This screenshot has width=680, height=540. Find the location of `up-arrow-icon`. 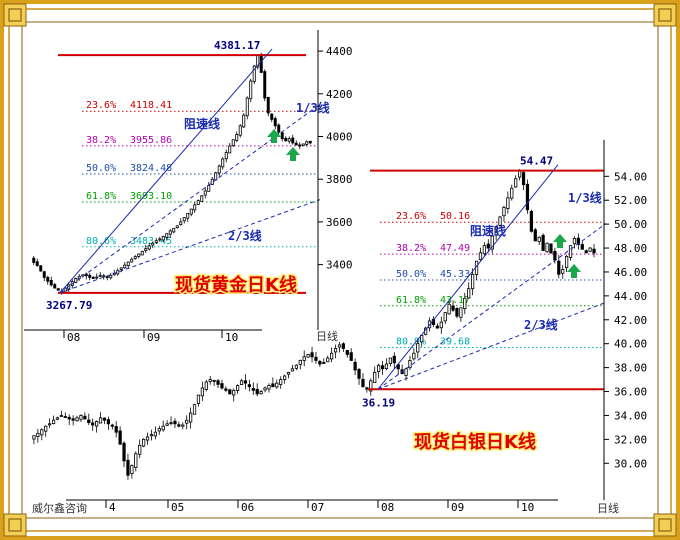

up-arrow-icon is located at coordinates (293, 154).